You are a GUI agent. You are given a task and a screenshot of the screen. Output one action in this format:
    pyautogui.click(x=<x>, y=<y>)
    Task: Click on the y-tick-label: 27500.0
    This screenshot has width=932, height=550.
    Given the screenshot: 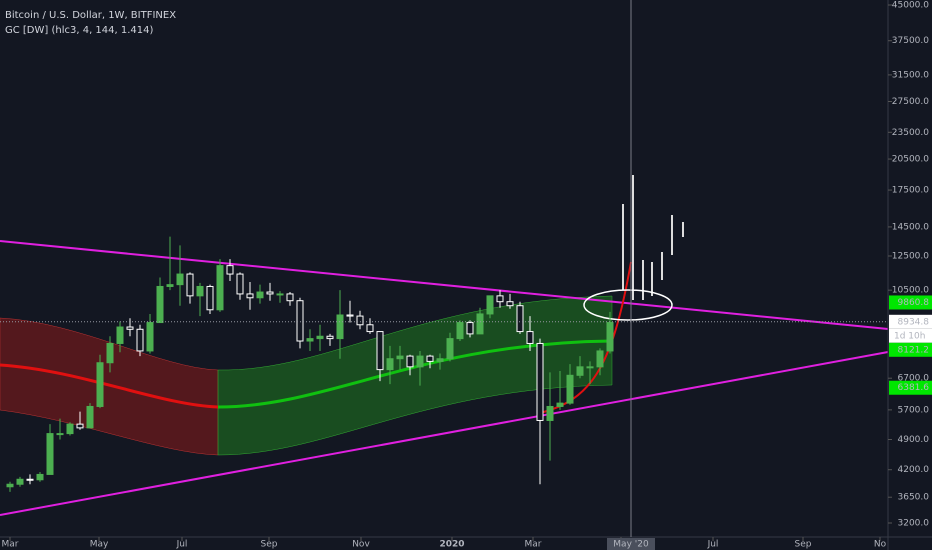 What is the action you would take?
    pyautogui.click(x=910, y=102)
    